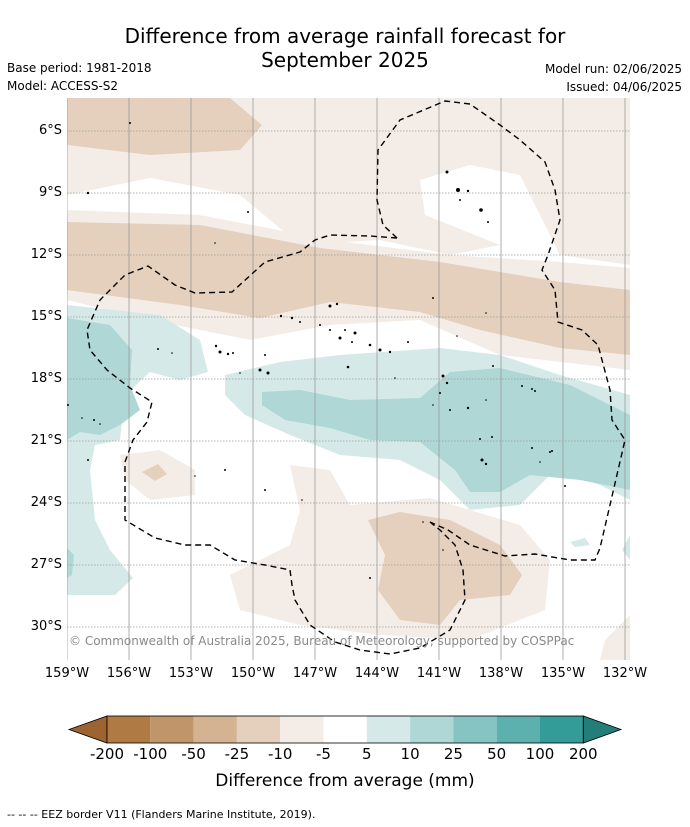 The image size is (690, 827). I want to click on meta-right: Model run: 02/06/2025 Issued: 04/06/2025, so click(613, 78).